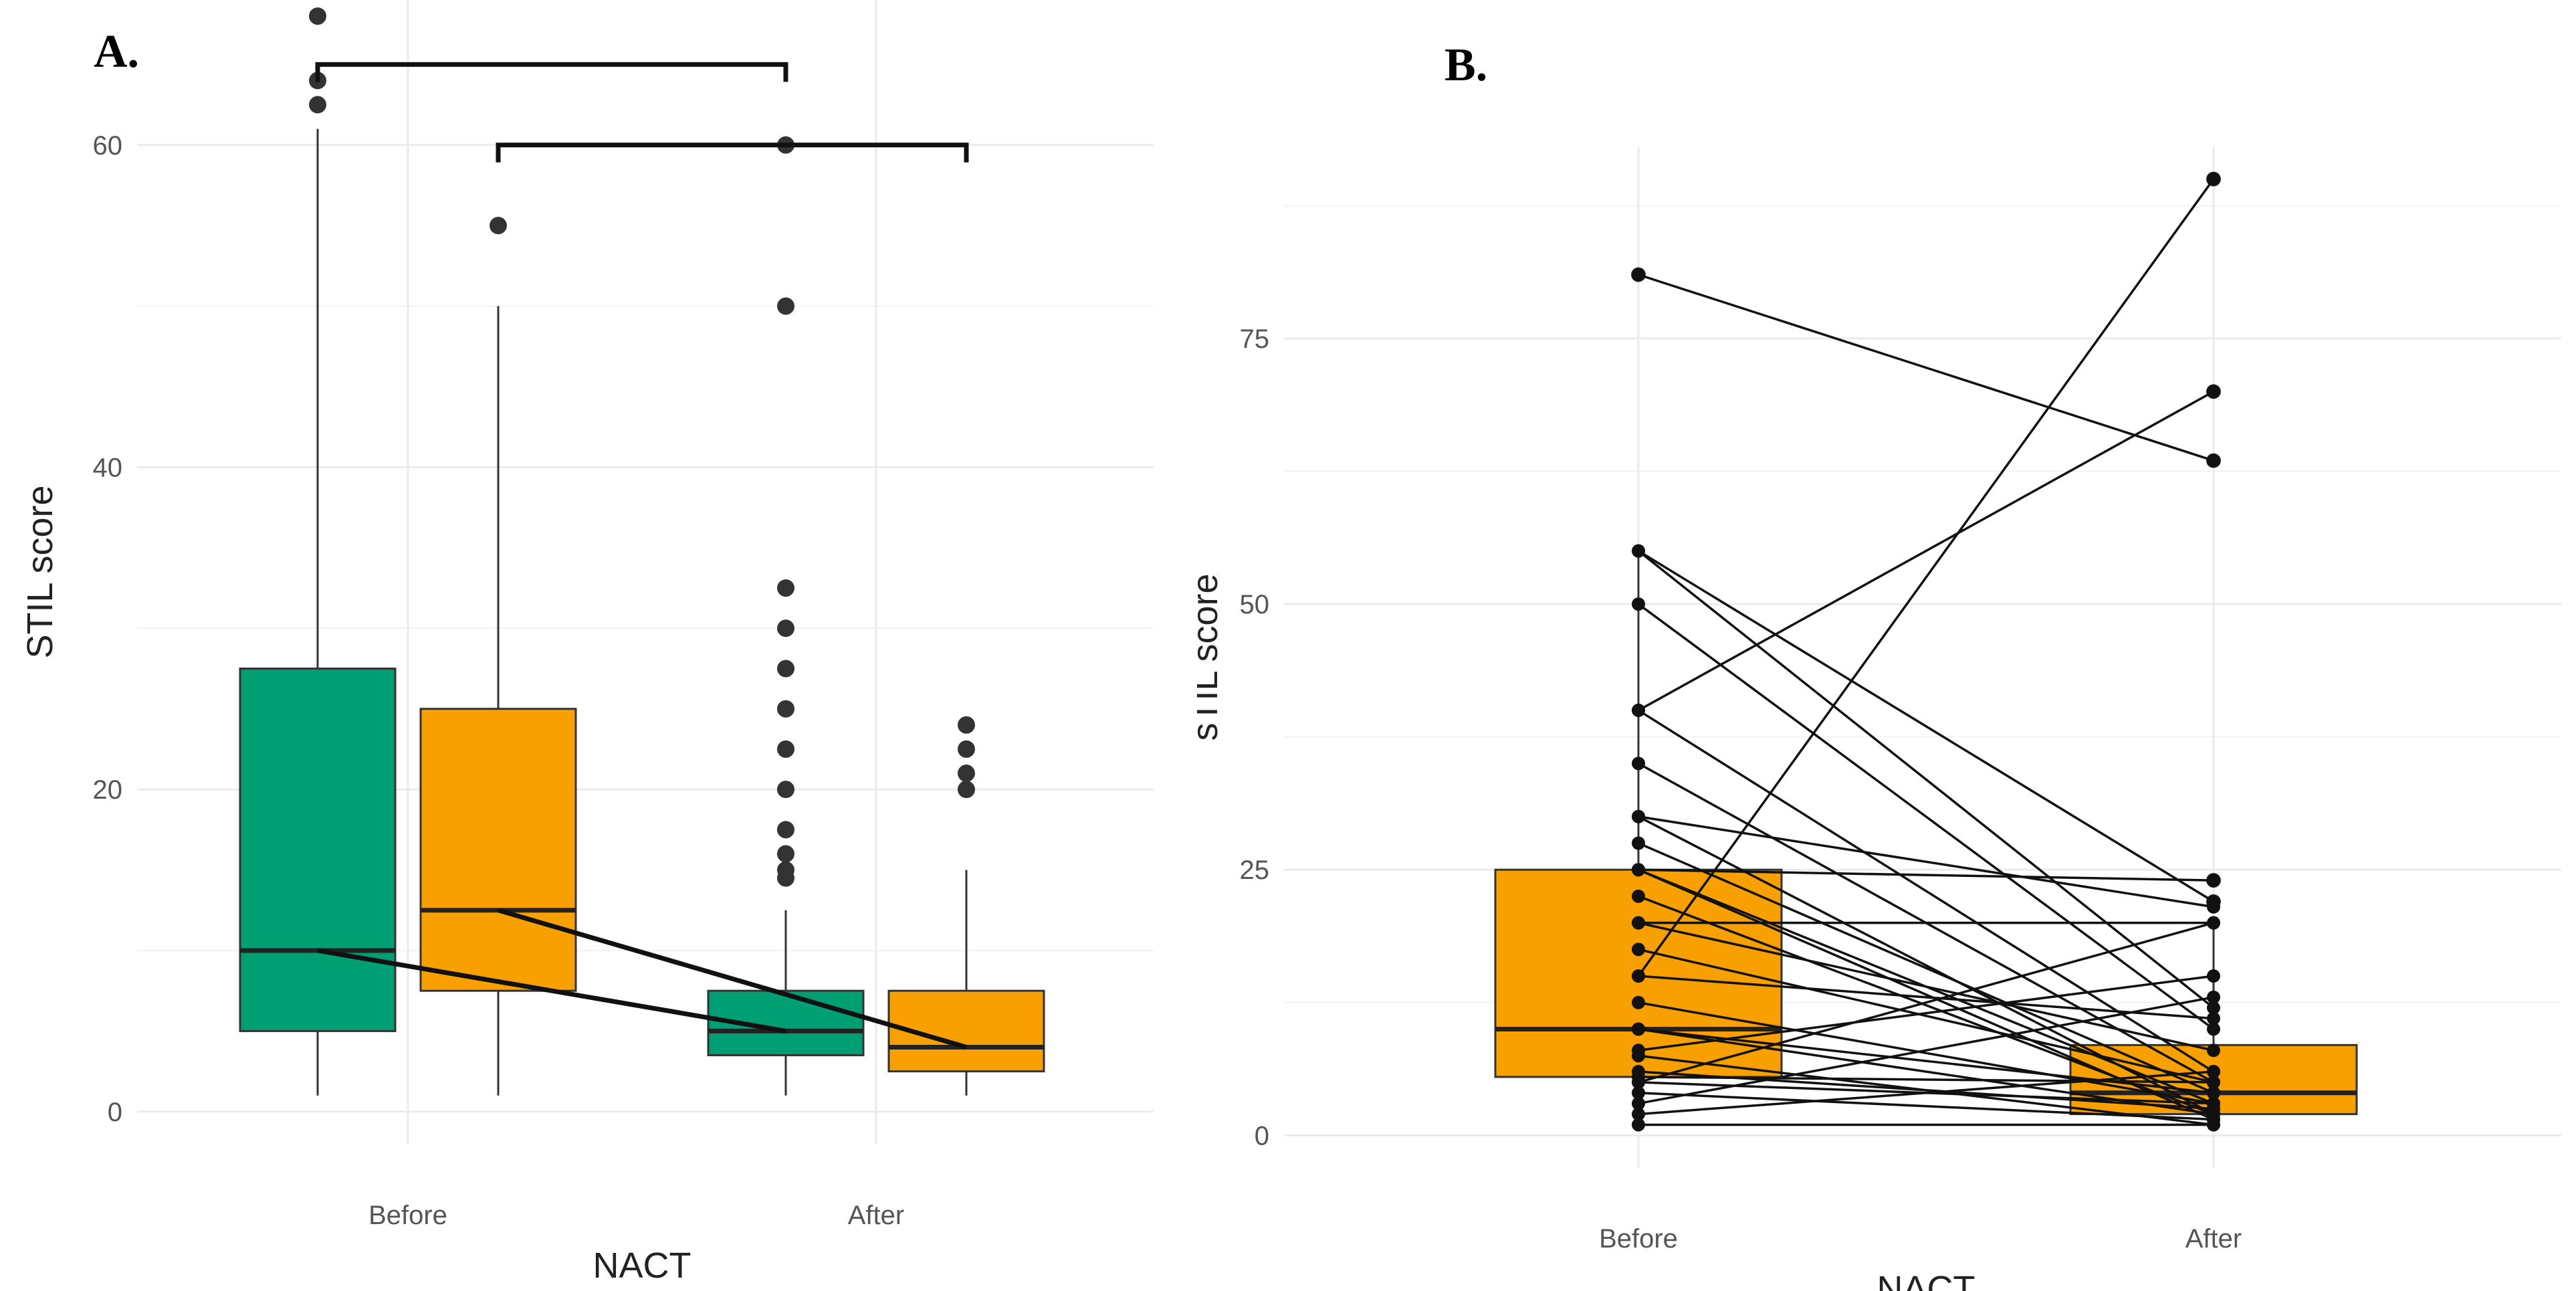 Image resolution: width=2576 pixels, height=1291 pixels. Describe the element at coordinates (108, 146) in the screenshot. I see `y-tick-label: 60` at that location.